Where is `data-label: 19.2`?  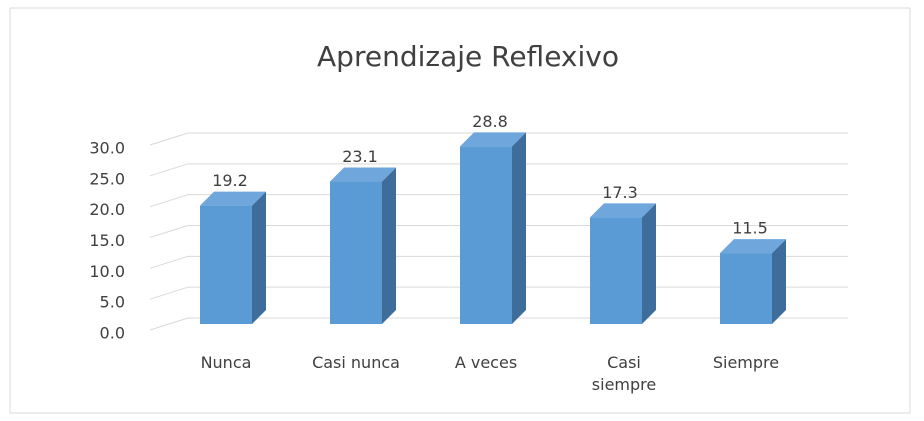
data-label: 19.2 is located at coordinates (230, 180).